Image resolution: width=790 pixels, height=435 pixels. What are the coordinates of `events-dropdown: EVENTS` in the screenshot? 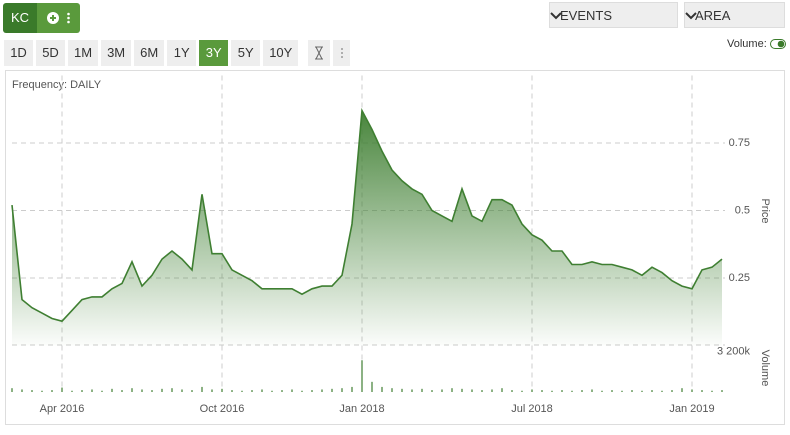 It's located at (613, 15).